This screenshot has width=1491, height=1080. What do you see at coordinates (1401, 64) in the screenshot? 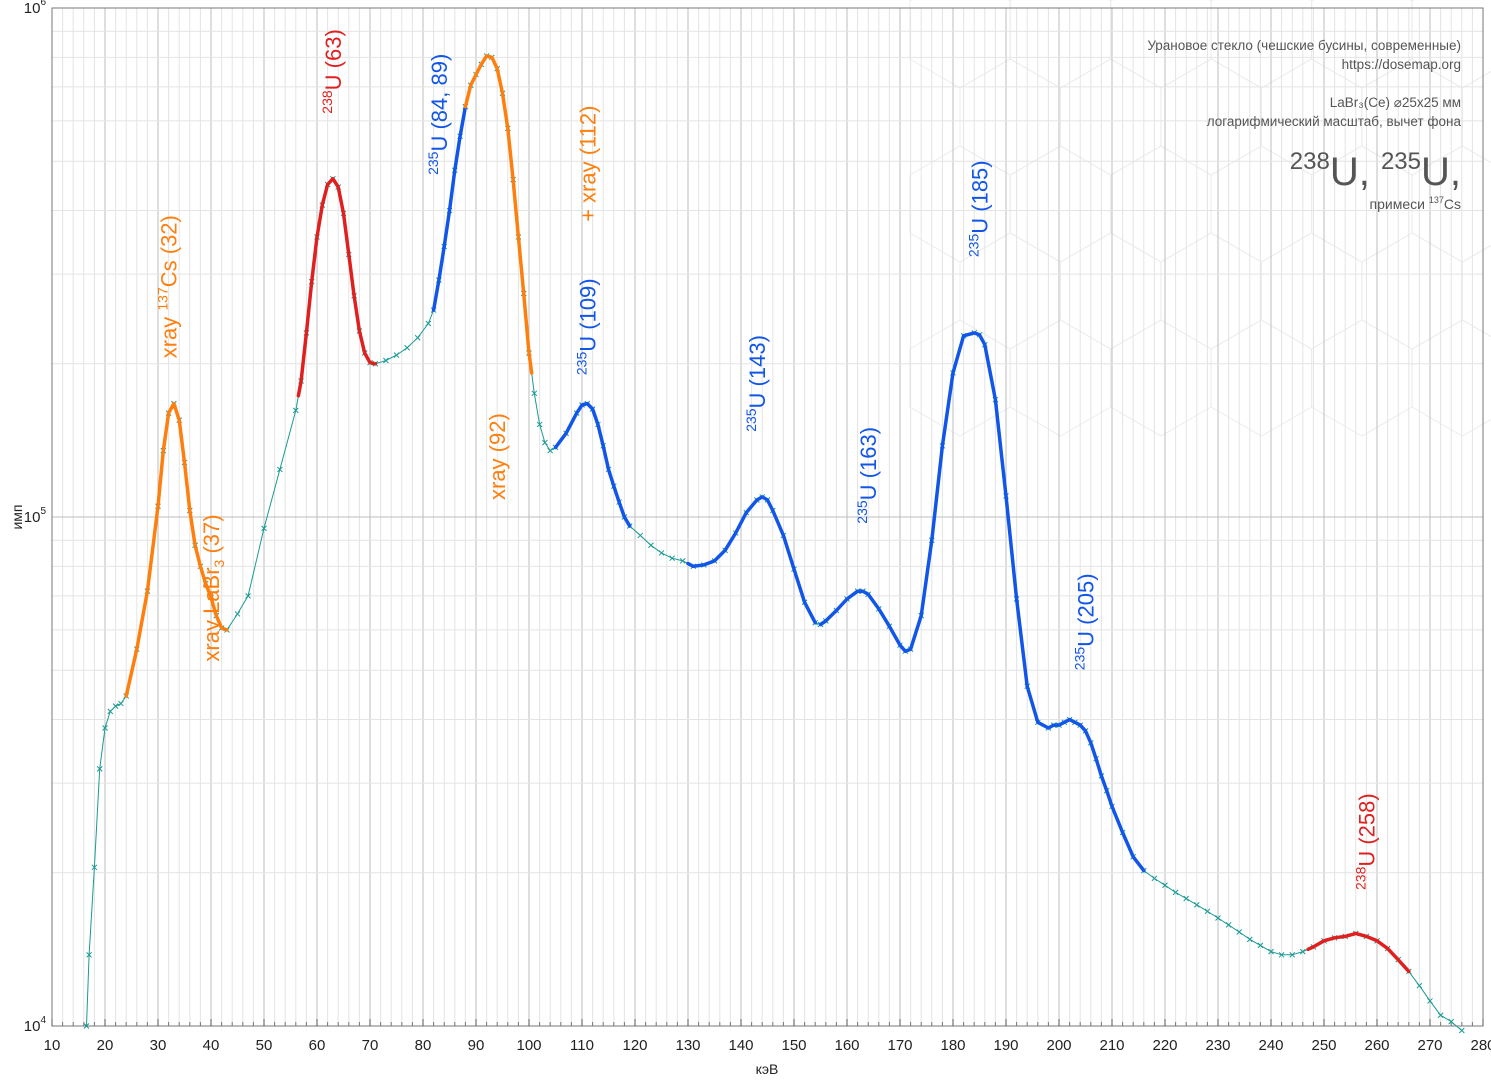
I see `info-line-url: https://dosemap.org` at bounding box center [1401, 64].